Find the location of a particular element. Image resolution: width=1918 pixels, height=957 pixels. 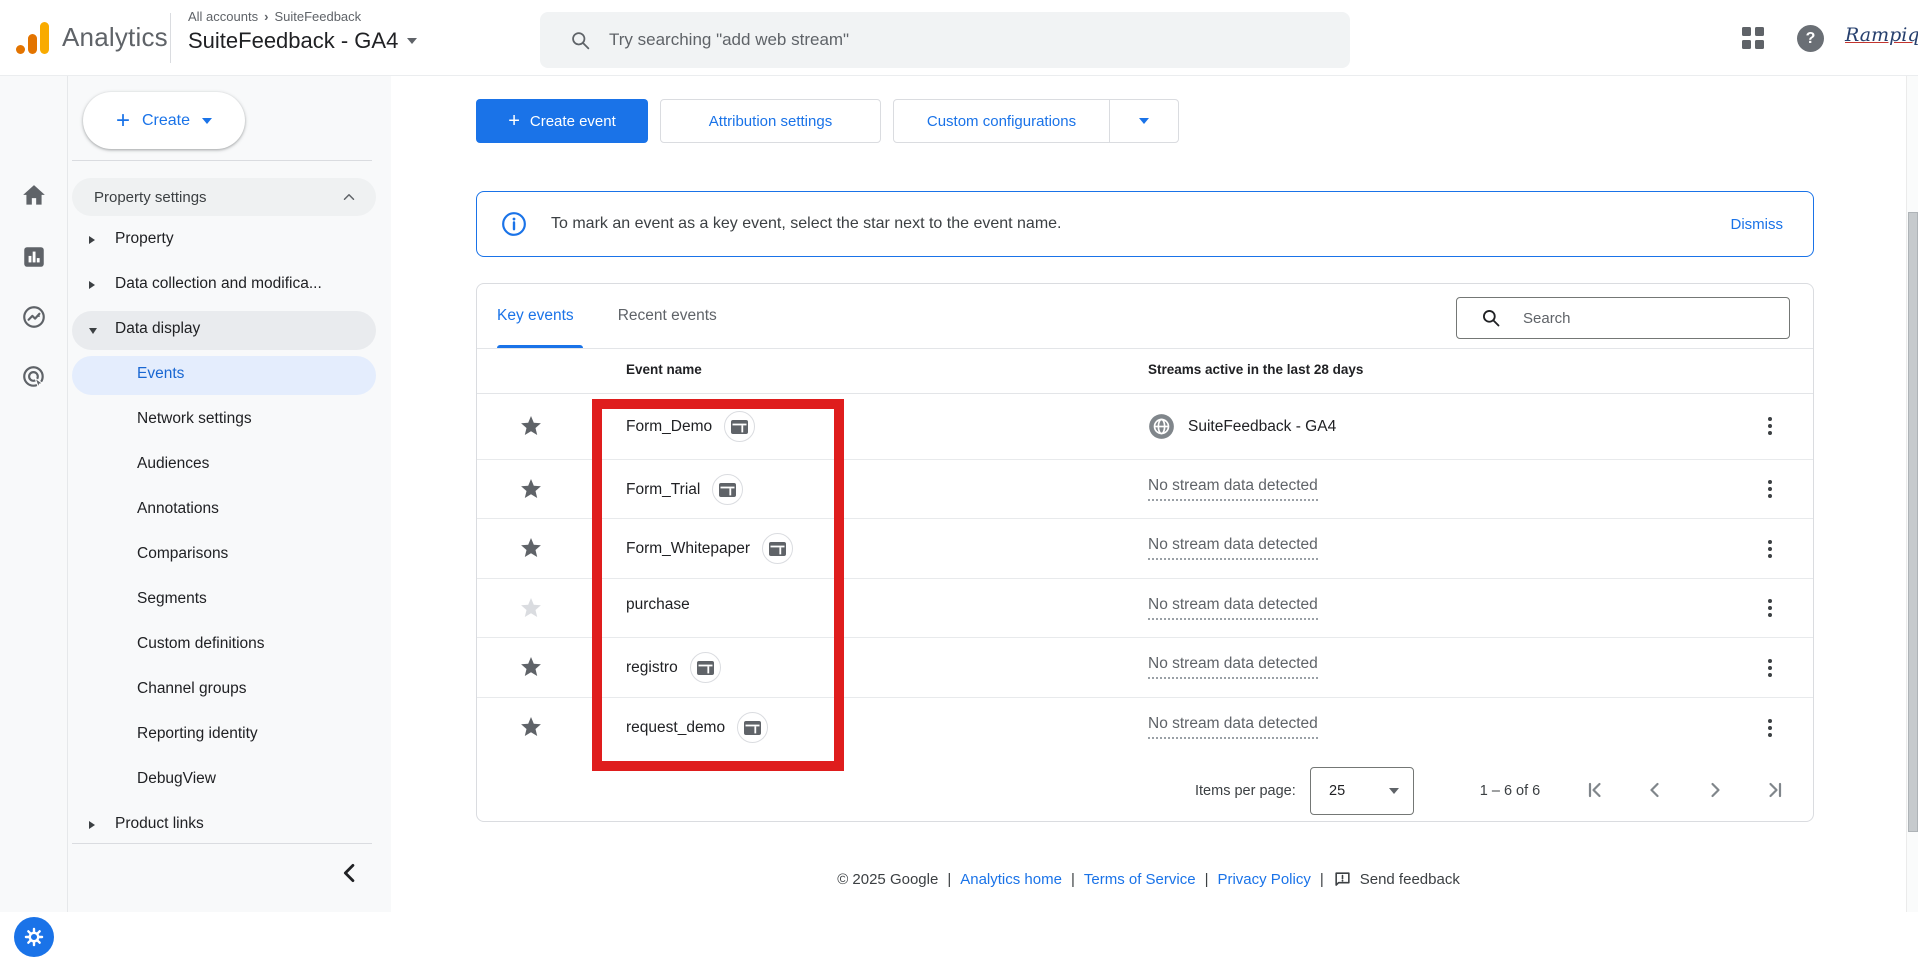

sidebar-item-comparisons: Comparisons is located at coordinates (229, 555).